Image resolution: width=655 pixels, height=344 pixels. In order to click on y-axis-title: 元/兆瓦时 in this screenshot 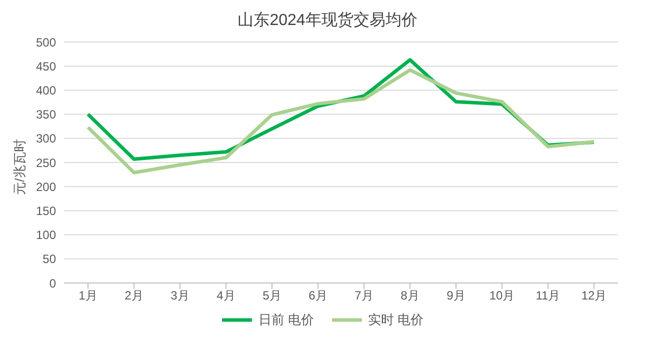, I will do `click(19, 167)`.